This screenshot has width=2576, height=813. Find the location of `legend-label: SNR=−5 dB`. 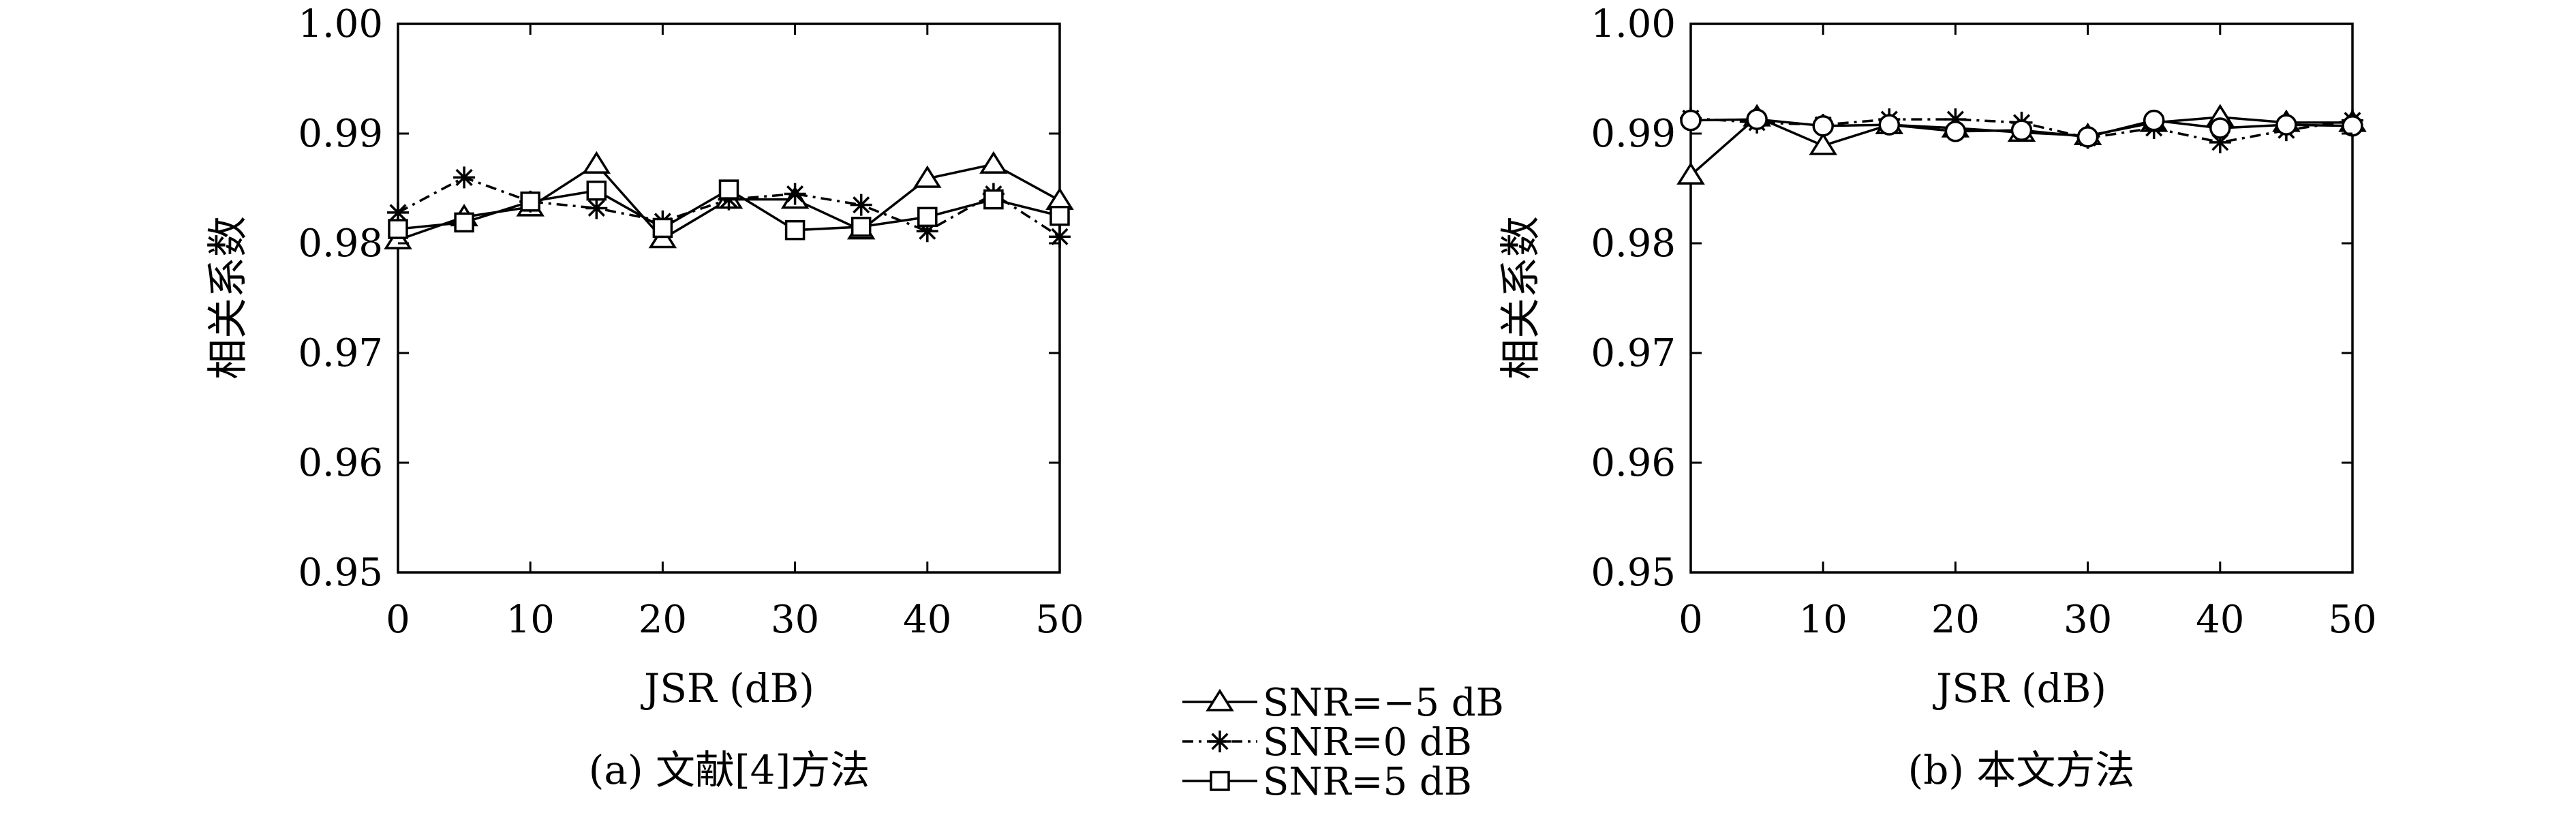

legend-label: SNR=−5 dB is located at coordinates (1383, 703).